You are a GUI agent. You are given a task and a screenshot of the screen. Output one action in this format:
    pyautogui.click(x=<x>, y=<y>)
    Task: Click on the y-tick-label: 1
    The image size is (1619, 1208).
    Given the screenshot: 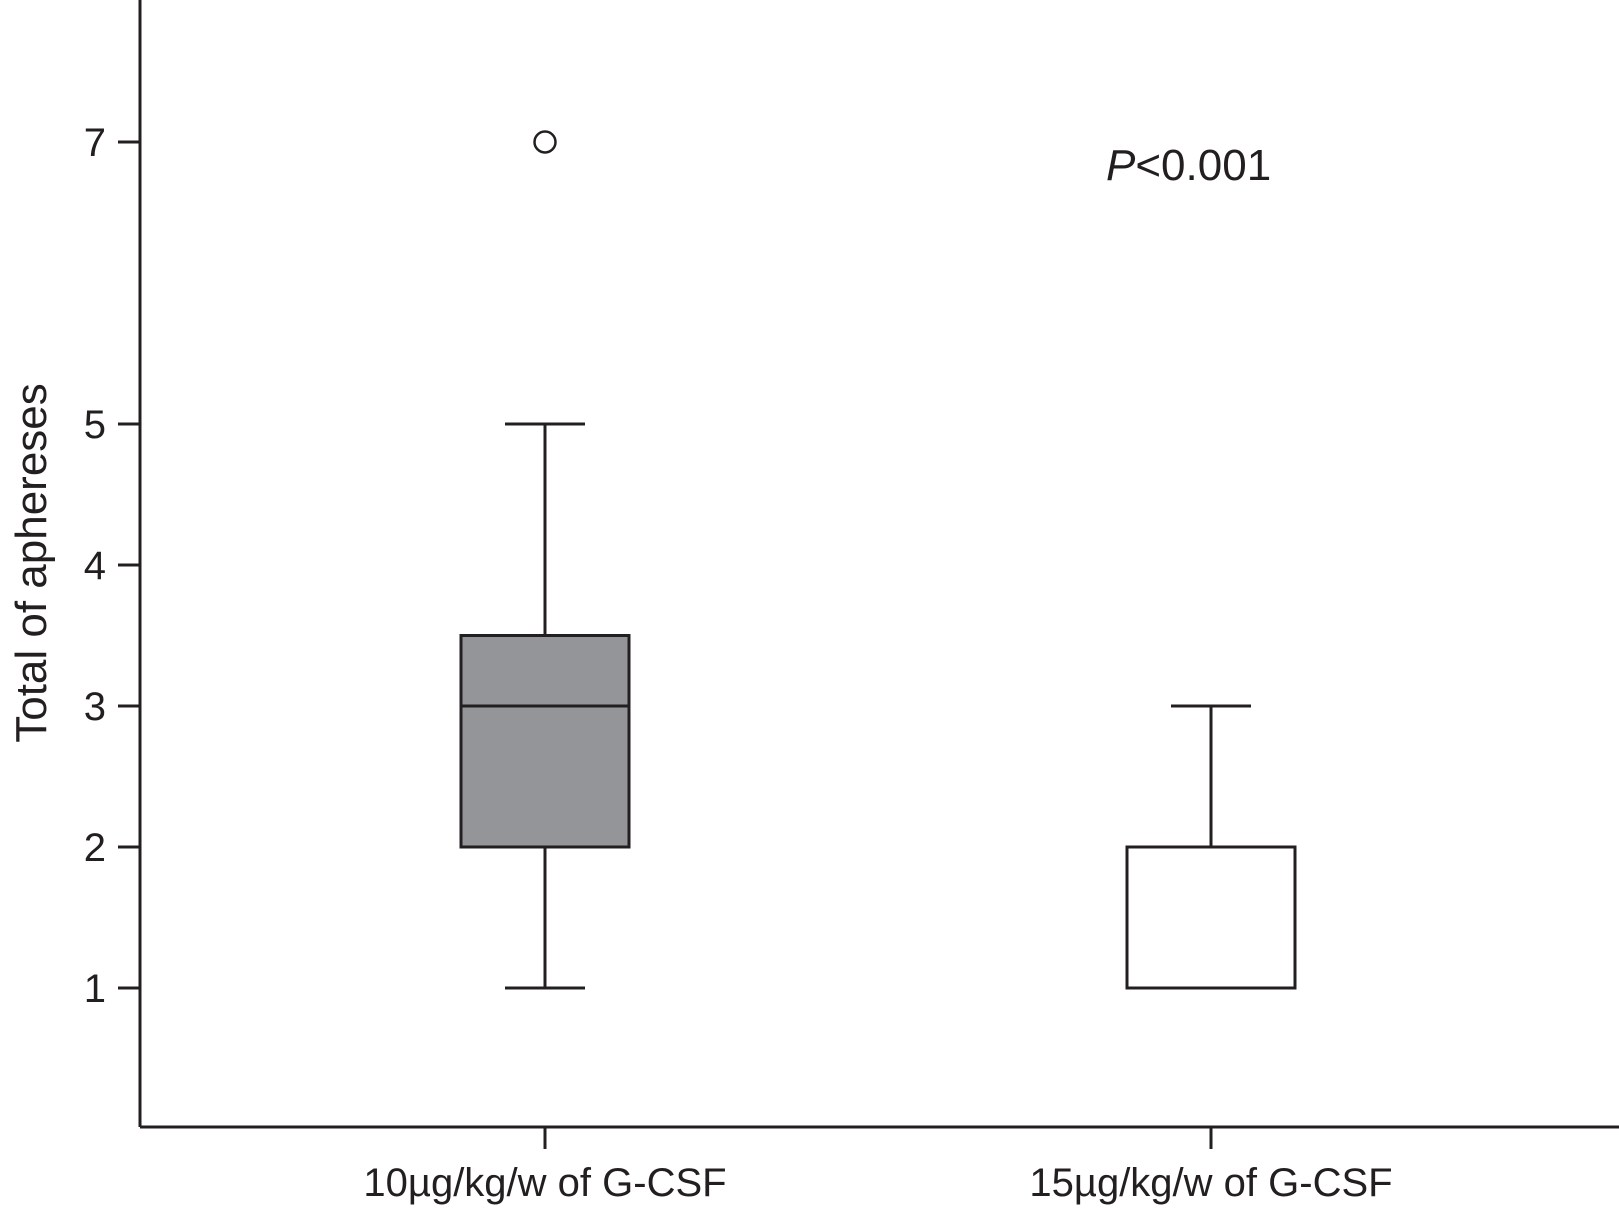 What is the action you would take?
    pyautogui.click(x=95, y=989)
    